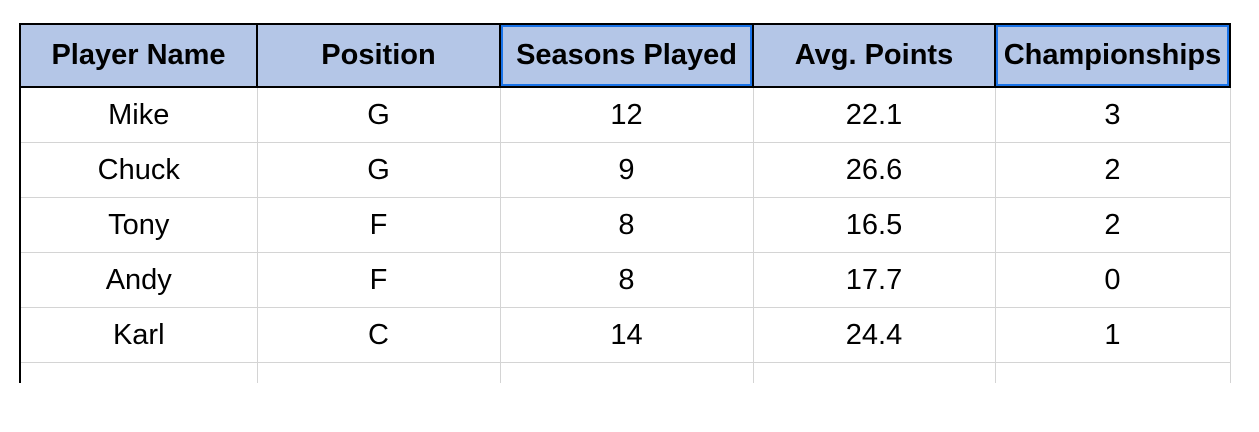 Image resolution: width=1259 pixels, height=432 pixels. What do you see at coordinates (138, 280) in the screenshot?
I see `cell-player-name: Andy` at bounding box center [138, 280].